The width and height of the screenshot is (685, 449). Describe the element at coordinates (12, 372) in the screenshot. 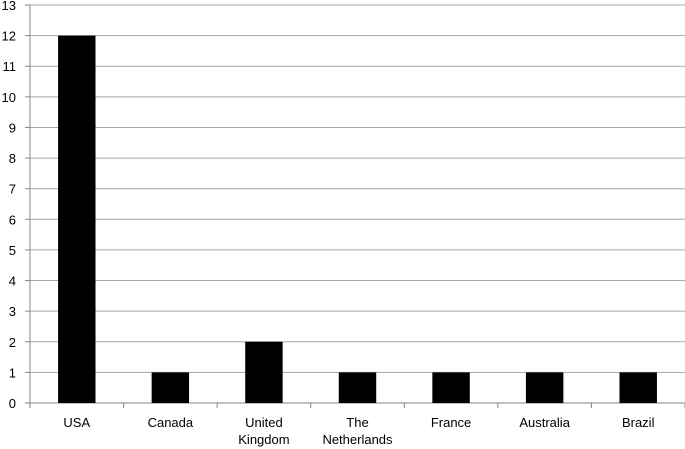

I see `y-tick-label: 1` at that location.